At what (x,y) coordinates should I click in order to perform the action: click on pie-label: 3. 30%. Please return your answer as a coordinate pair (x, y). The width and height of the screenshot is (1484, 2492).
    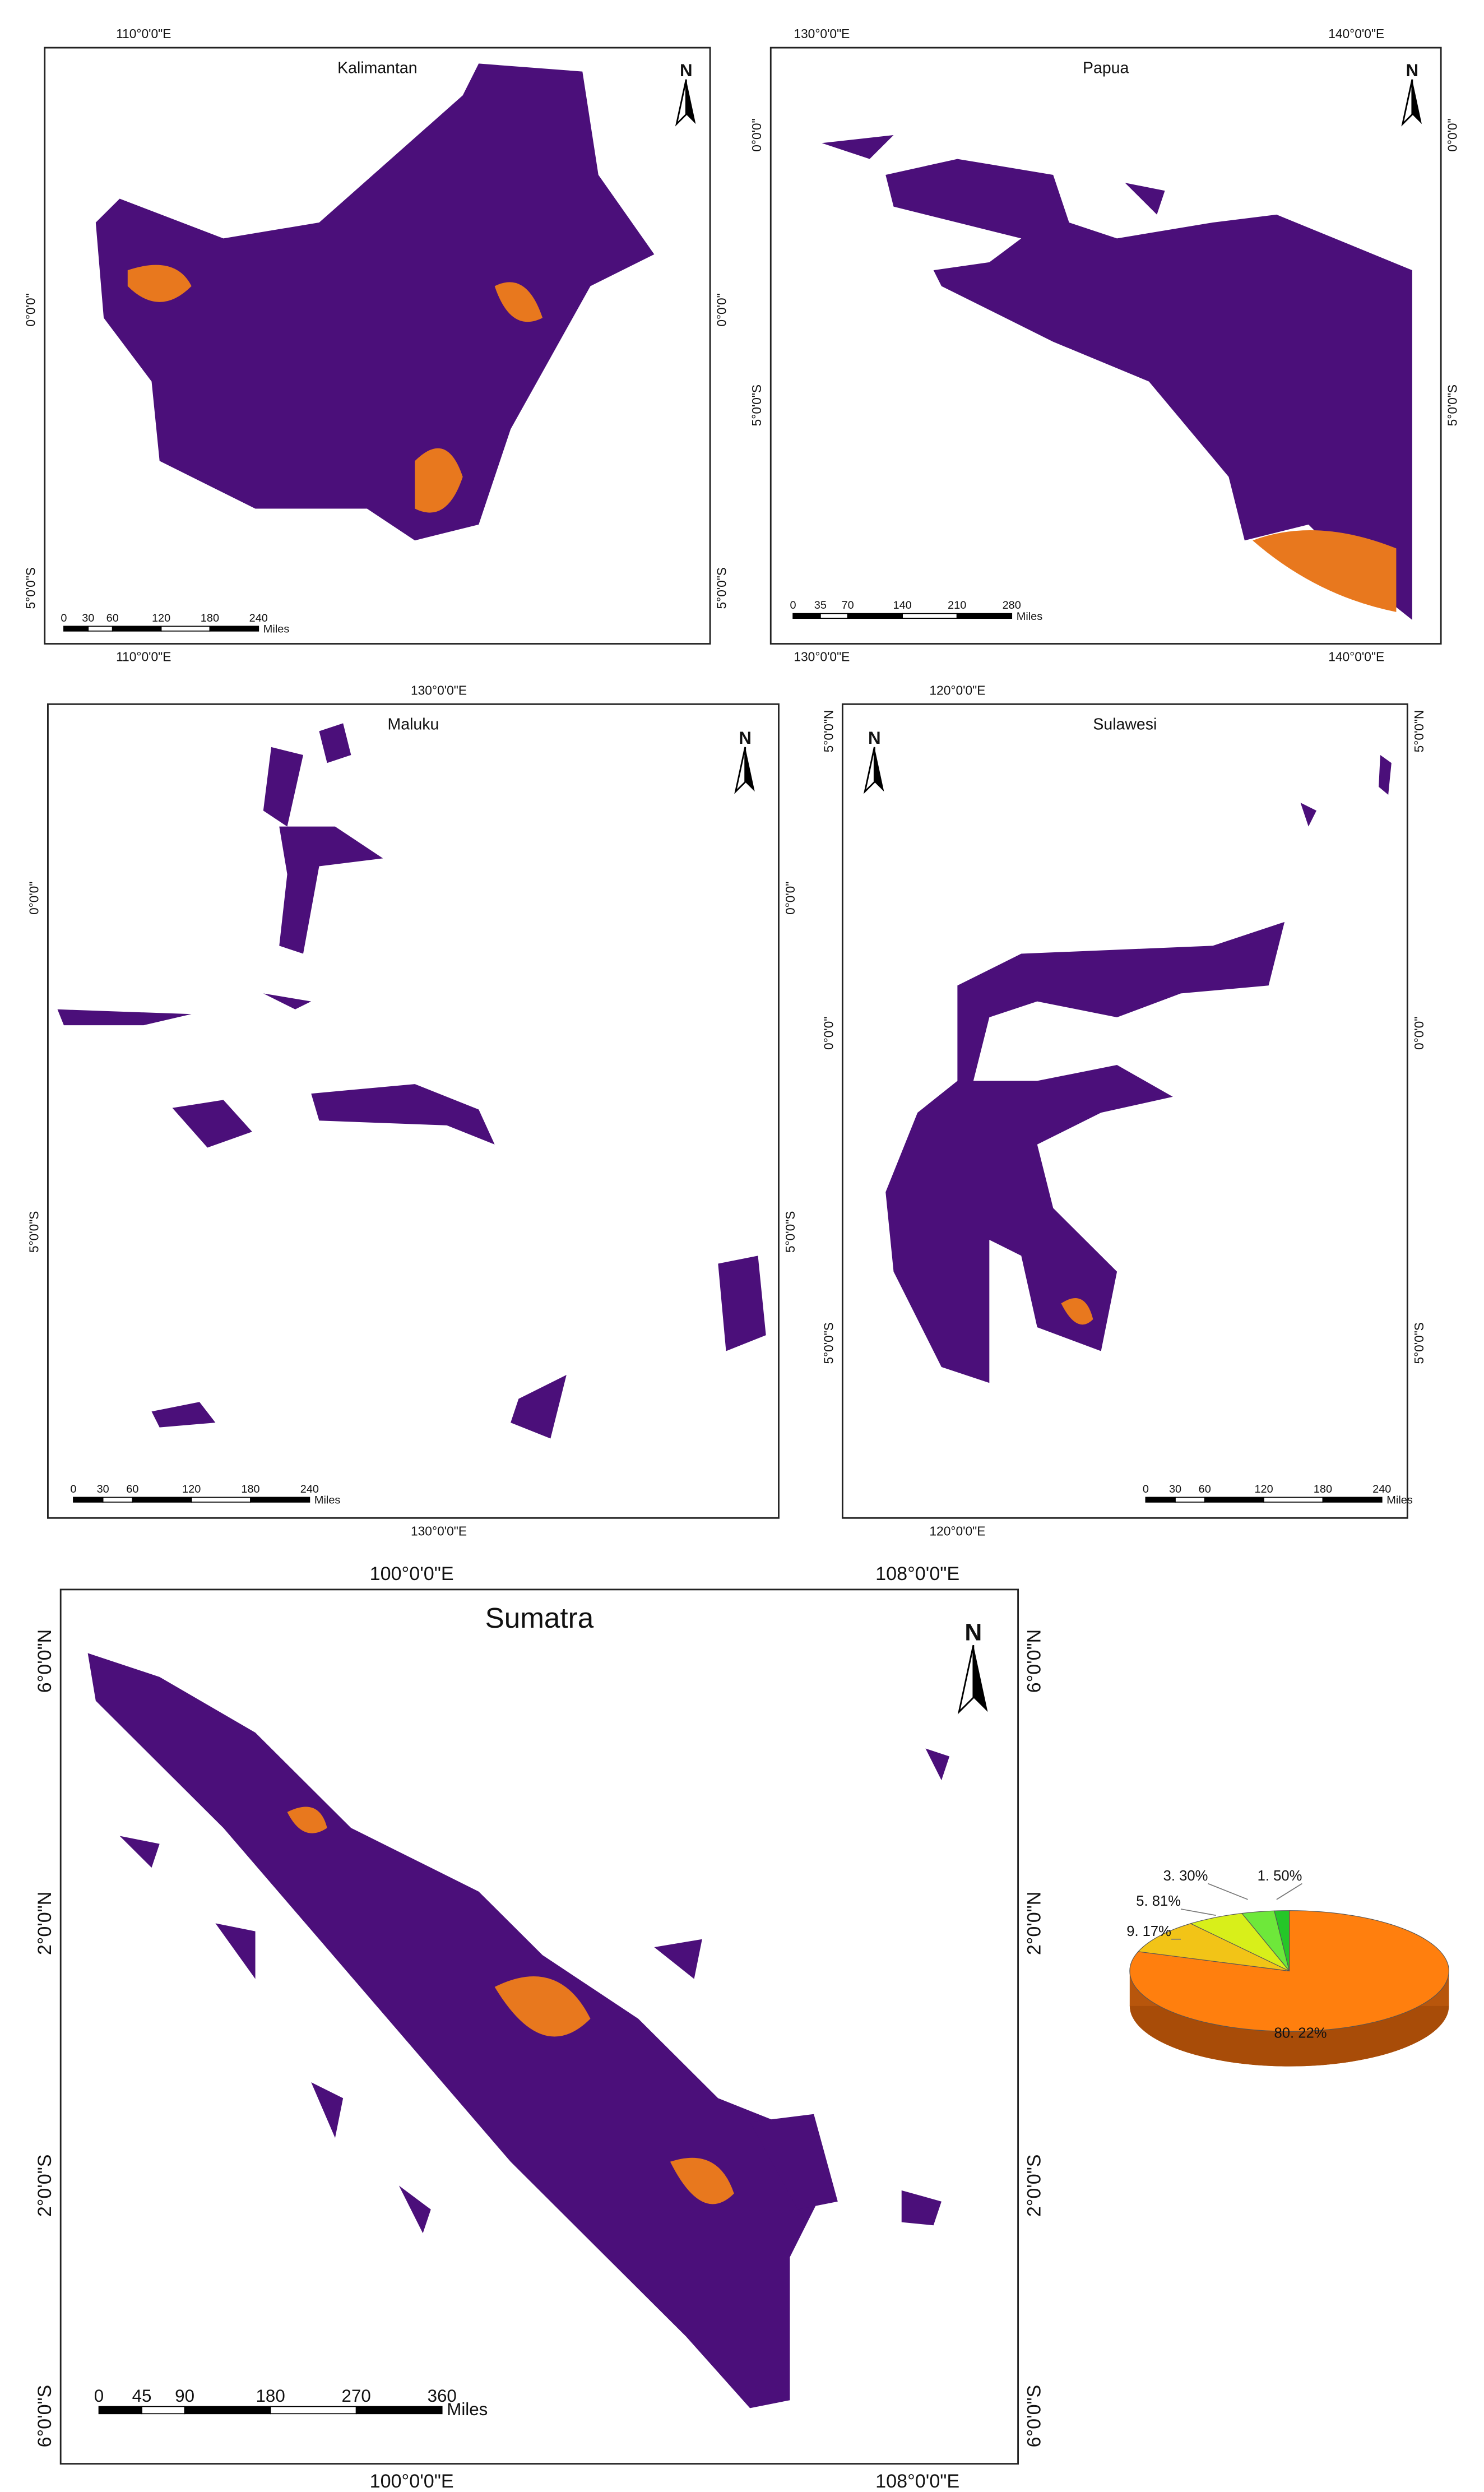
    Looking at the image, I should click on (1185, 1876).